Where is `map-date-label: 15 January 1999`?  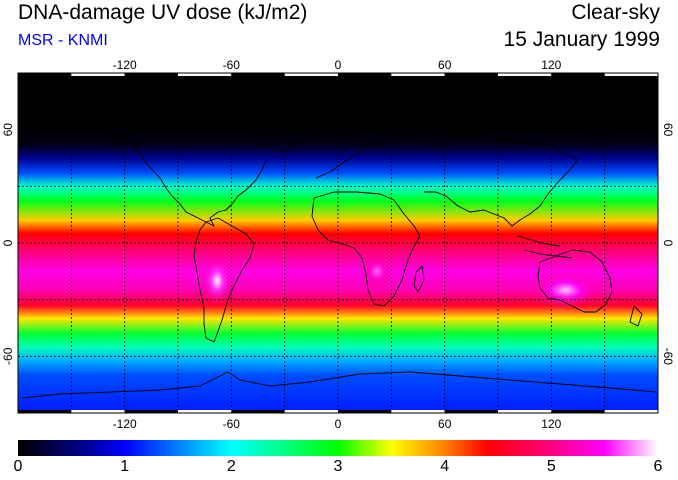 map-date-label: 15 January 1999 is located at coordinates (581, 39).